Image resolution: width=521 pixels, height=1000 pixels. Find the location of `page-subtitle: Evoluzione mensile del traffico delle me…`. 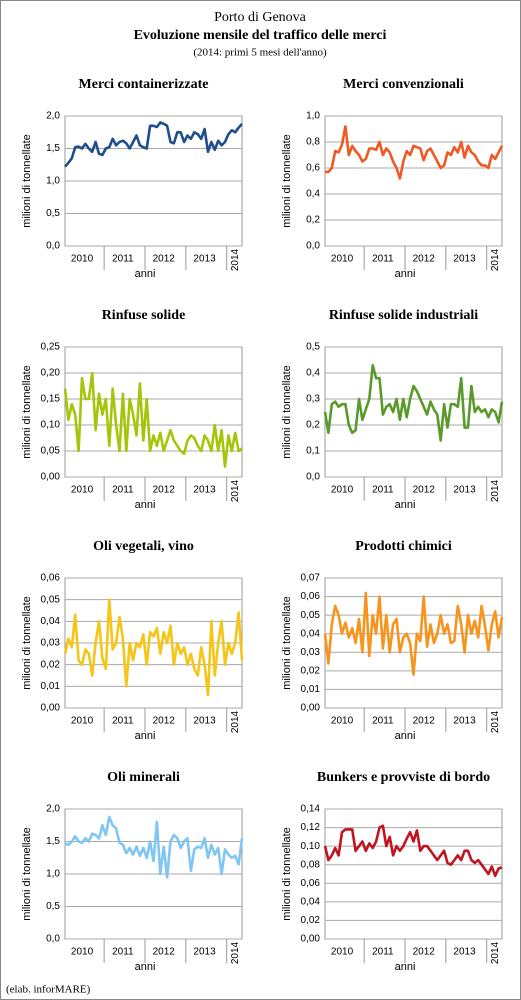

page-subtitle: Evoluzione mensile del traffico delle me… is located at coordinates (260, 35).